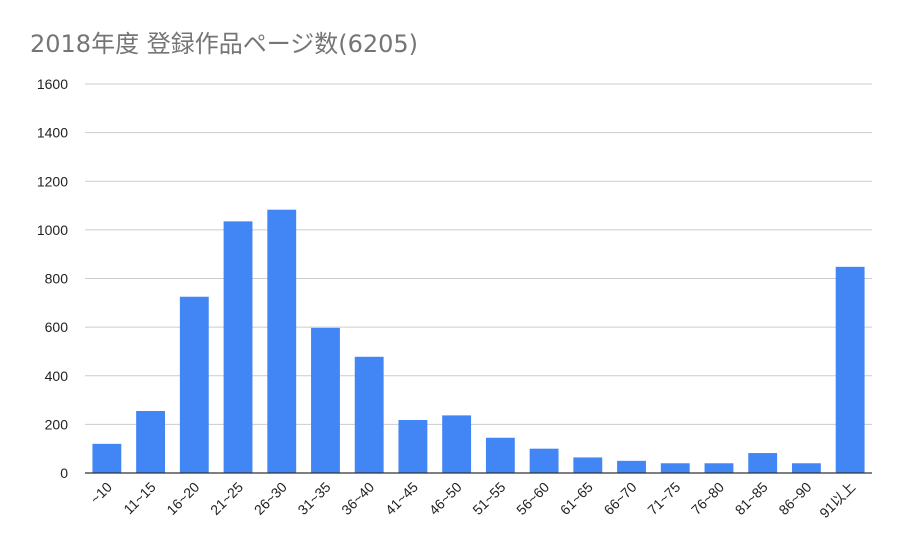 This screenshot has width=900, height=556. Describe the element at coordinates (270, 498) in the screenshot. I see `x-tick-label: 26~30` at that location.